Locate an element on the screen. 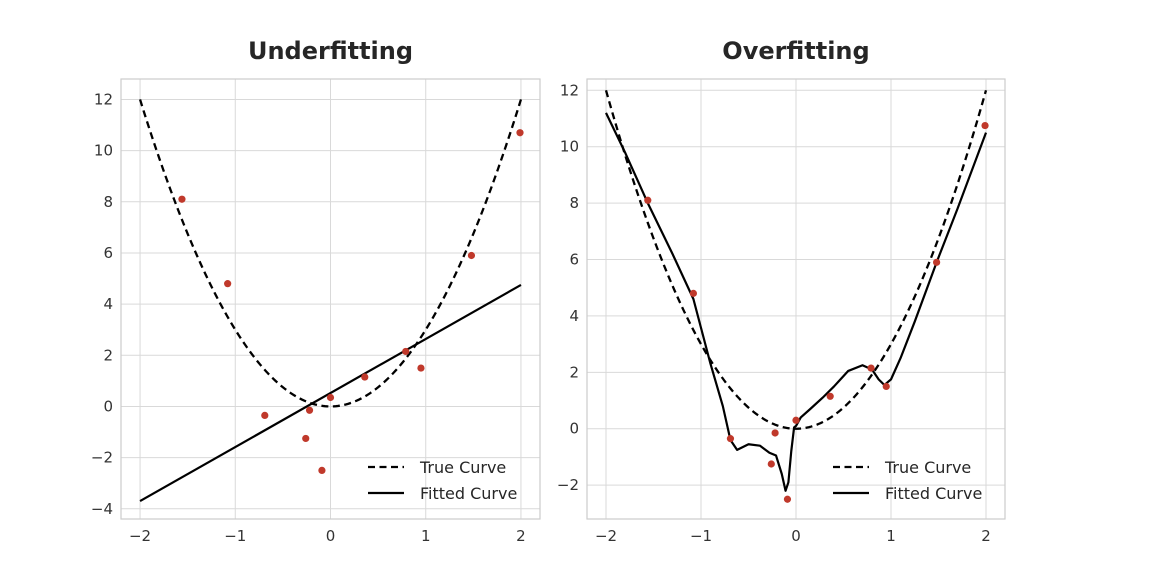 The height and width of the screenshot is (567, 1149). chart-title: Overfitting is located at coordinates (795, 51).